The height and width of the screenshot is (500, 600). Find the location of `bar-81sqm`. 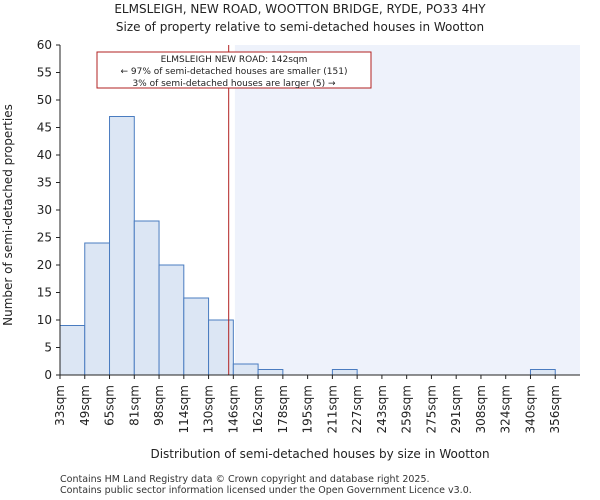

bar-81sqm is located at coordinates (146, 298).